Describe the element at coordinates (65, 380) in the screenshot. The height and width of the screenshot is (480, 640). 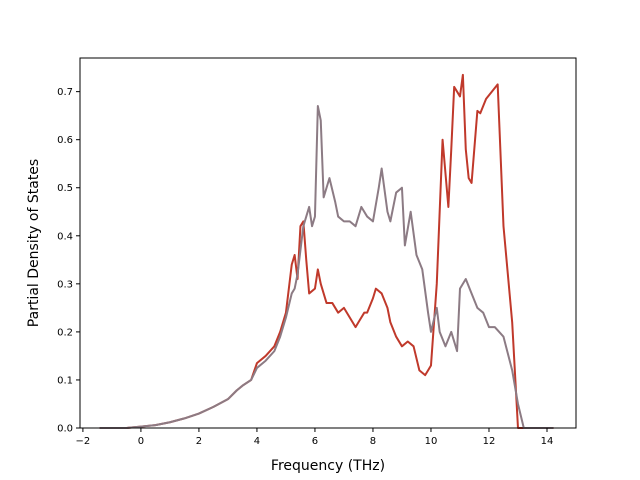
I see `y-tick-label: 0.1` at that location.